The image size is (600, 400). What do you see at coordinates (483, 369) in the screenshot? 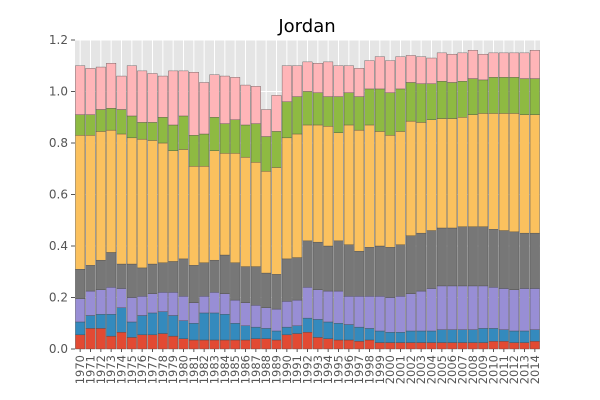
I see `x-tick-label: 2009` at bounding box center [483, 369].